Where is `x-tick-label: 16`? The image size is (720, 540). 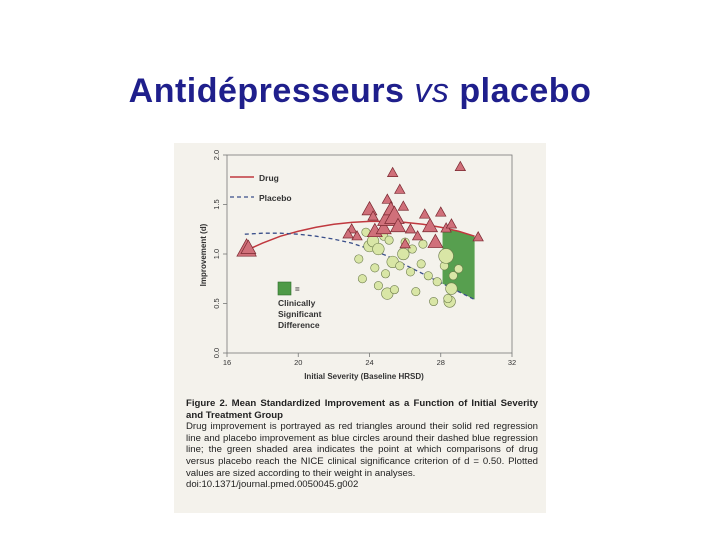 x-tick-label: 16 is located at coordinates (227, 362).